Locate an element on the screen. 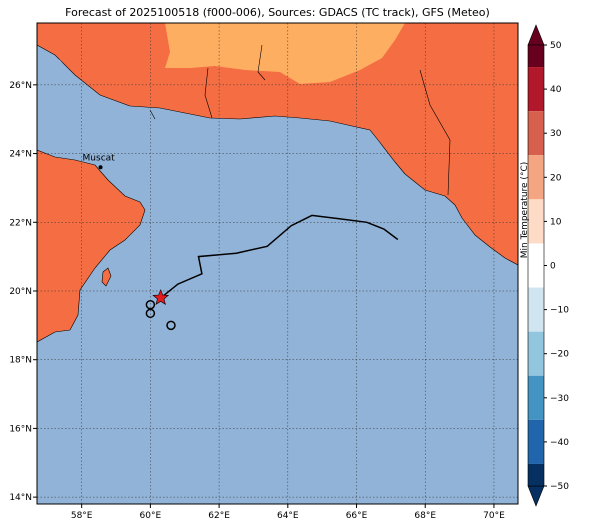  lat-tick-label: 14°N is located at coordinates (20, 498).